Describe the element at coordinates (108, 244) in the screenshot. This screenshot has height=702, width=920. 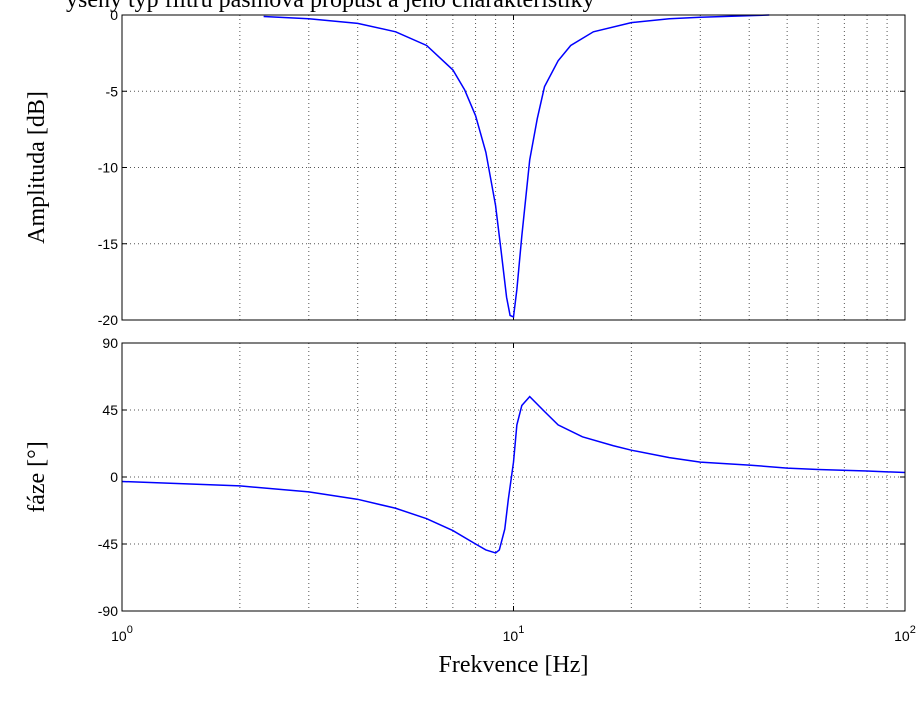
I see `y-tick-label: -15` at that location.